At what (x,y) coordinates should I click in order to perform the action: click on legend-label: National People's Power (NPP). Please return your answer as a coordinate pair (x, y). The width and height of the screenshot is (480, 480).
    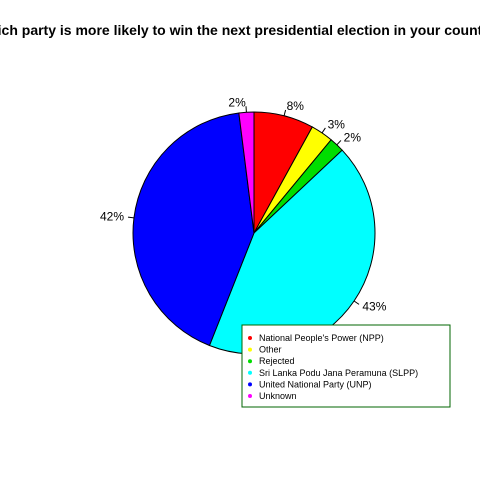
    Looking at the image, I should click on (321, 338).